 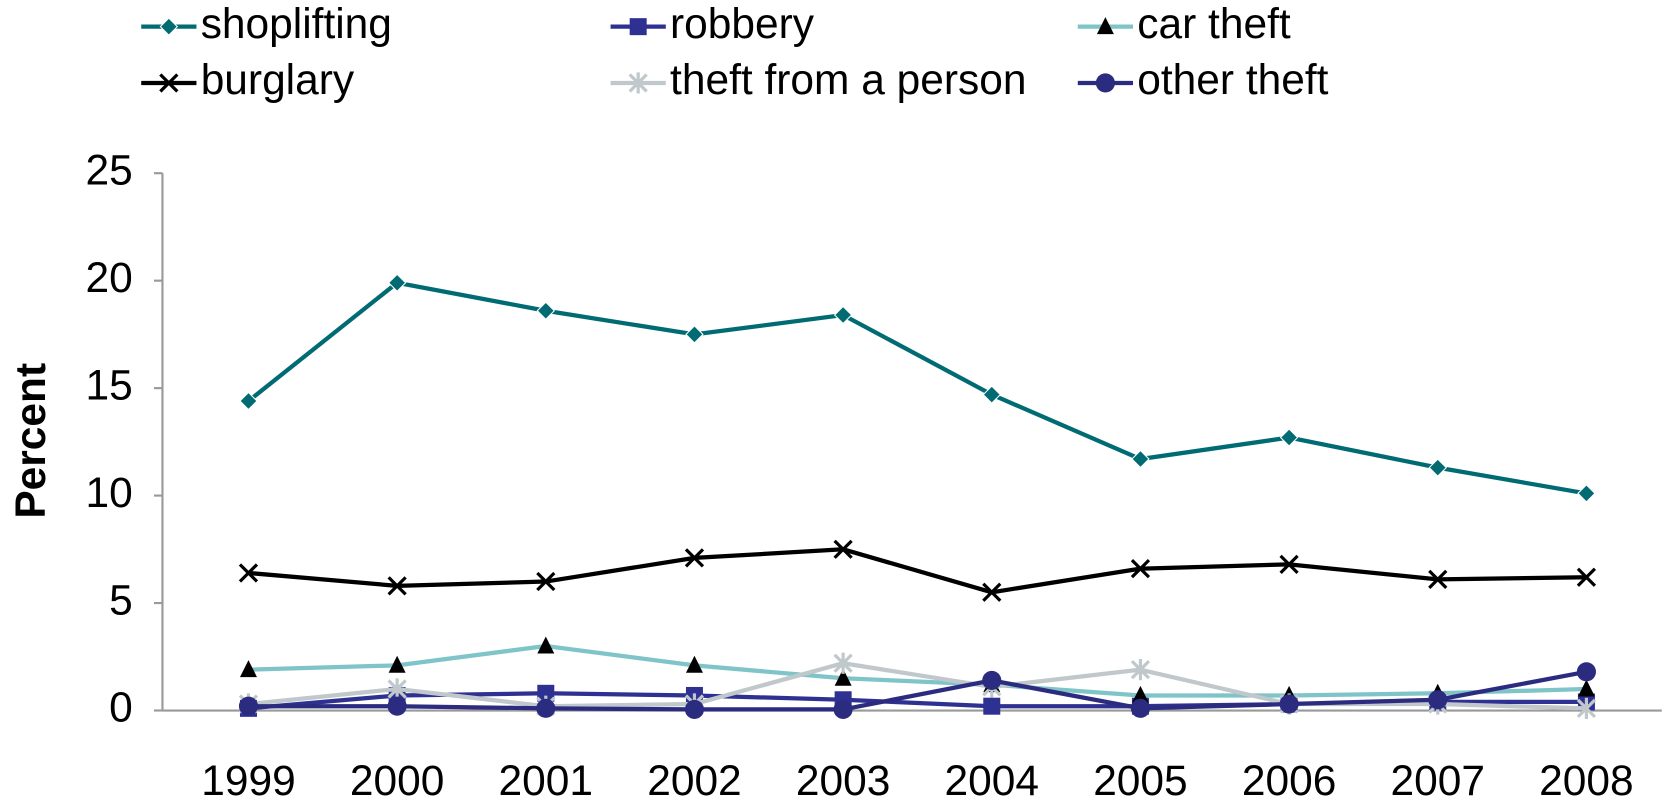 What do you see at coordinates (992, 780) in the screenshot?
I see `x-tick-label: 2004` at bounding box center [992, 780].